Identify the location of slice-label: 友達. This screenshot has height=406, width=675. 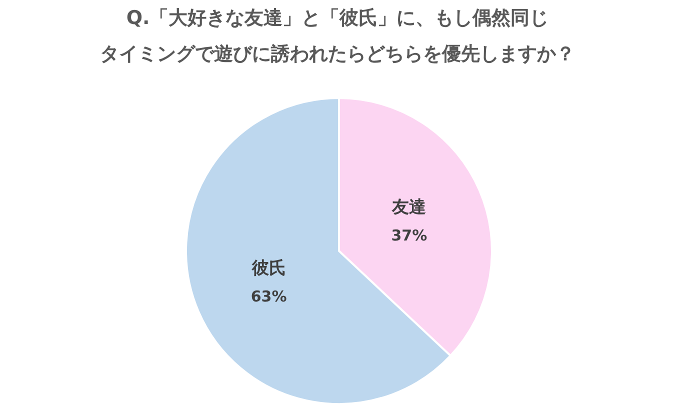
(408, 208).